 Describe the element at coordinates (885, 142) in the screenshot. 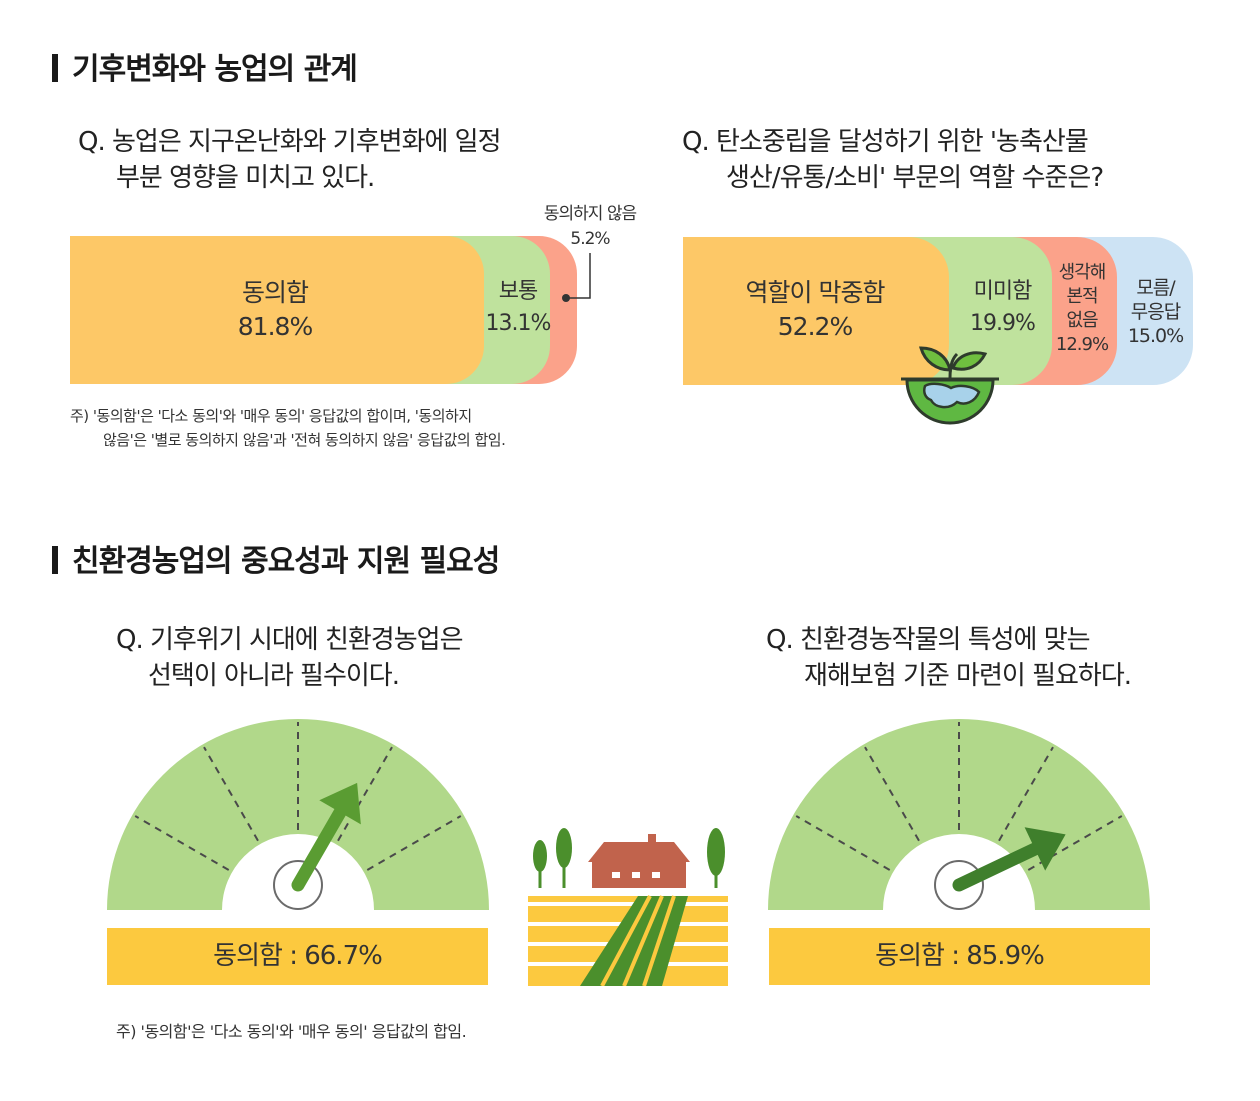

I see `question-line: Q. 탄소중립을 달성하기 위한 '농축산물` at that location.